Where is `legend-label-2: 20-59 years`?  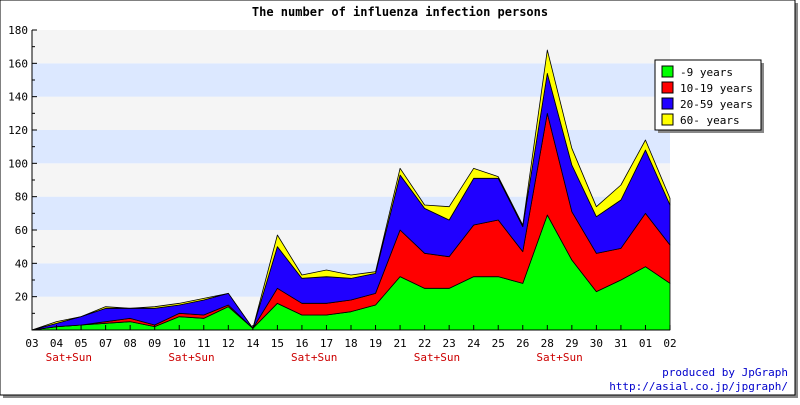
legend-label-2: 20-59 years is located at coordinates (716, 104).